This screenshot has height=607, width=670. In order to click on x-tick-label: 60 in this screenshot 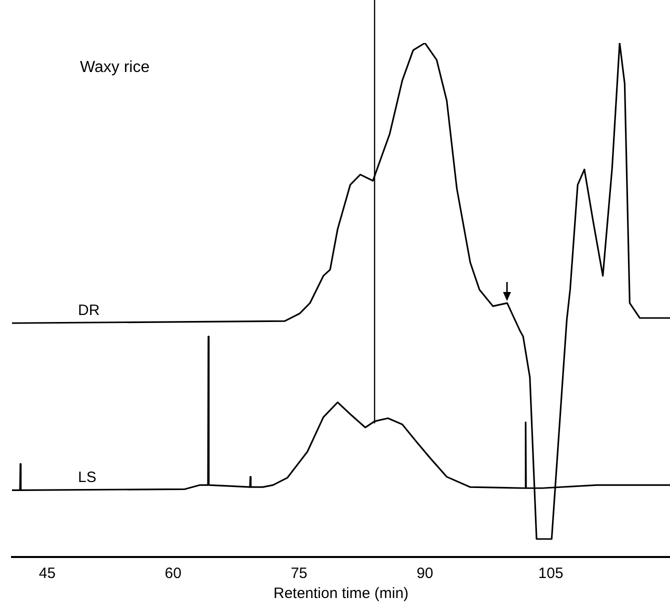, I will do `click(173, 573)`.